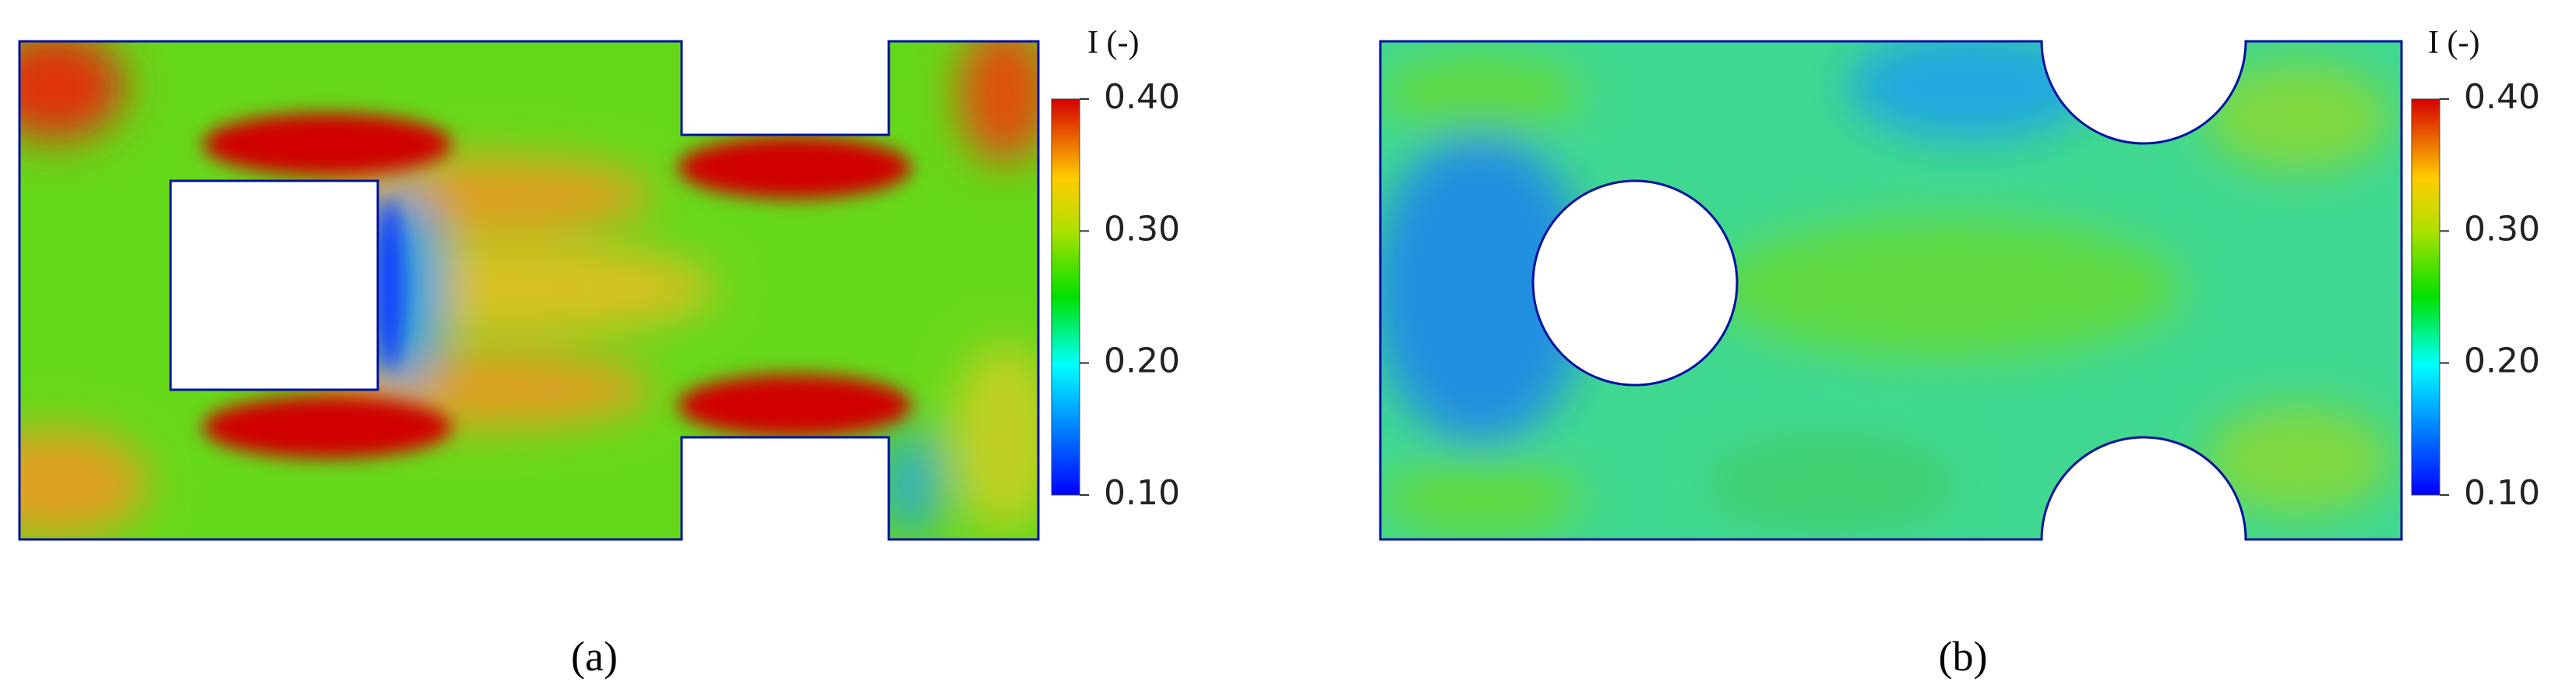  I want to click on panel-label: (b), so click(1963, 656).